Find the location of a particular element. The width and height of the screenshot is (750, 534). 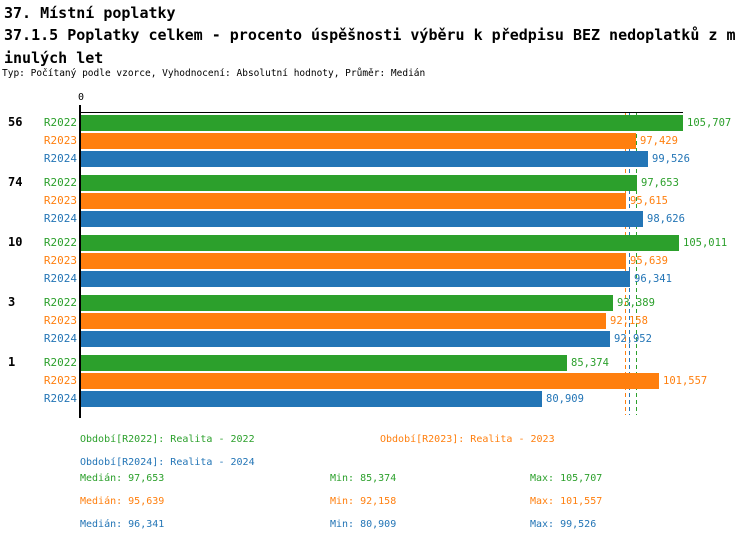

x-axis-zero-tick is located at coordinates (80, 109).